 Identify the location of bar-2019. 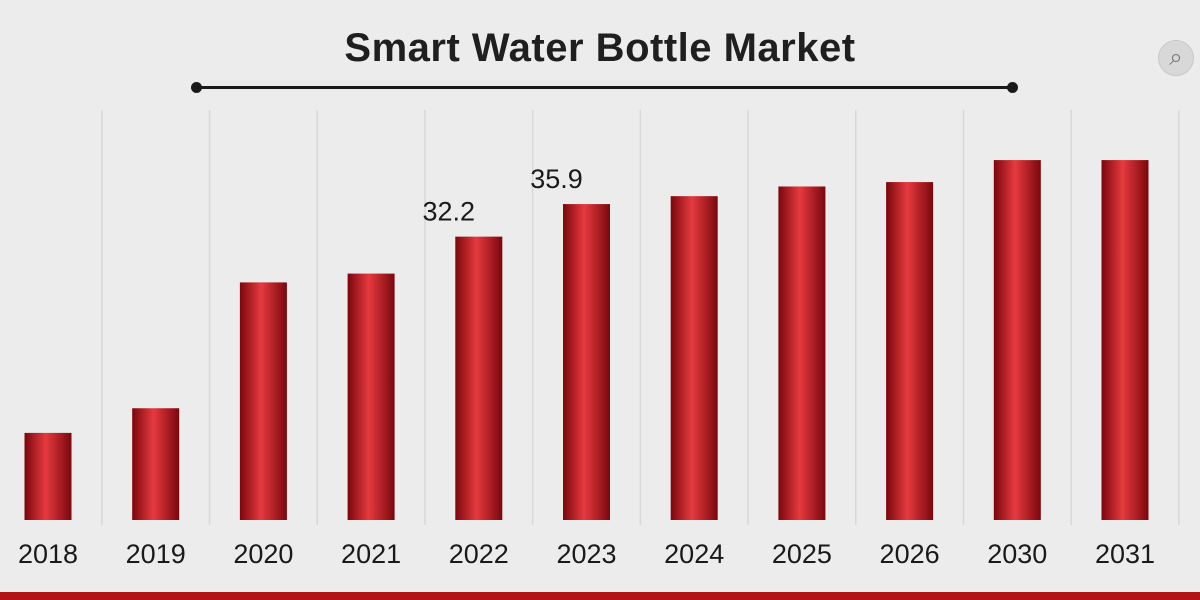
(156, 464).